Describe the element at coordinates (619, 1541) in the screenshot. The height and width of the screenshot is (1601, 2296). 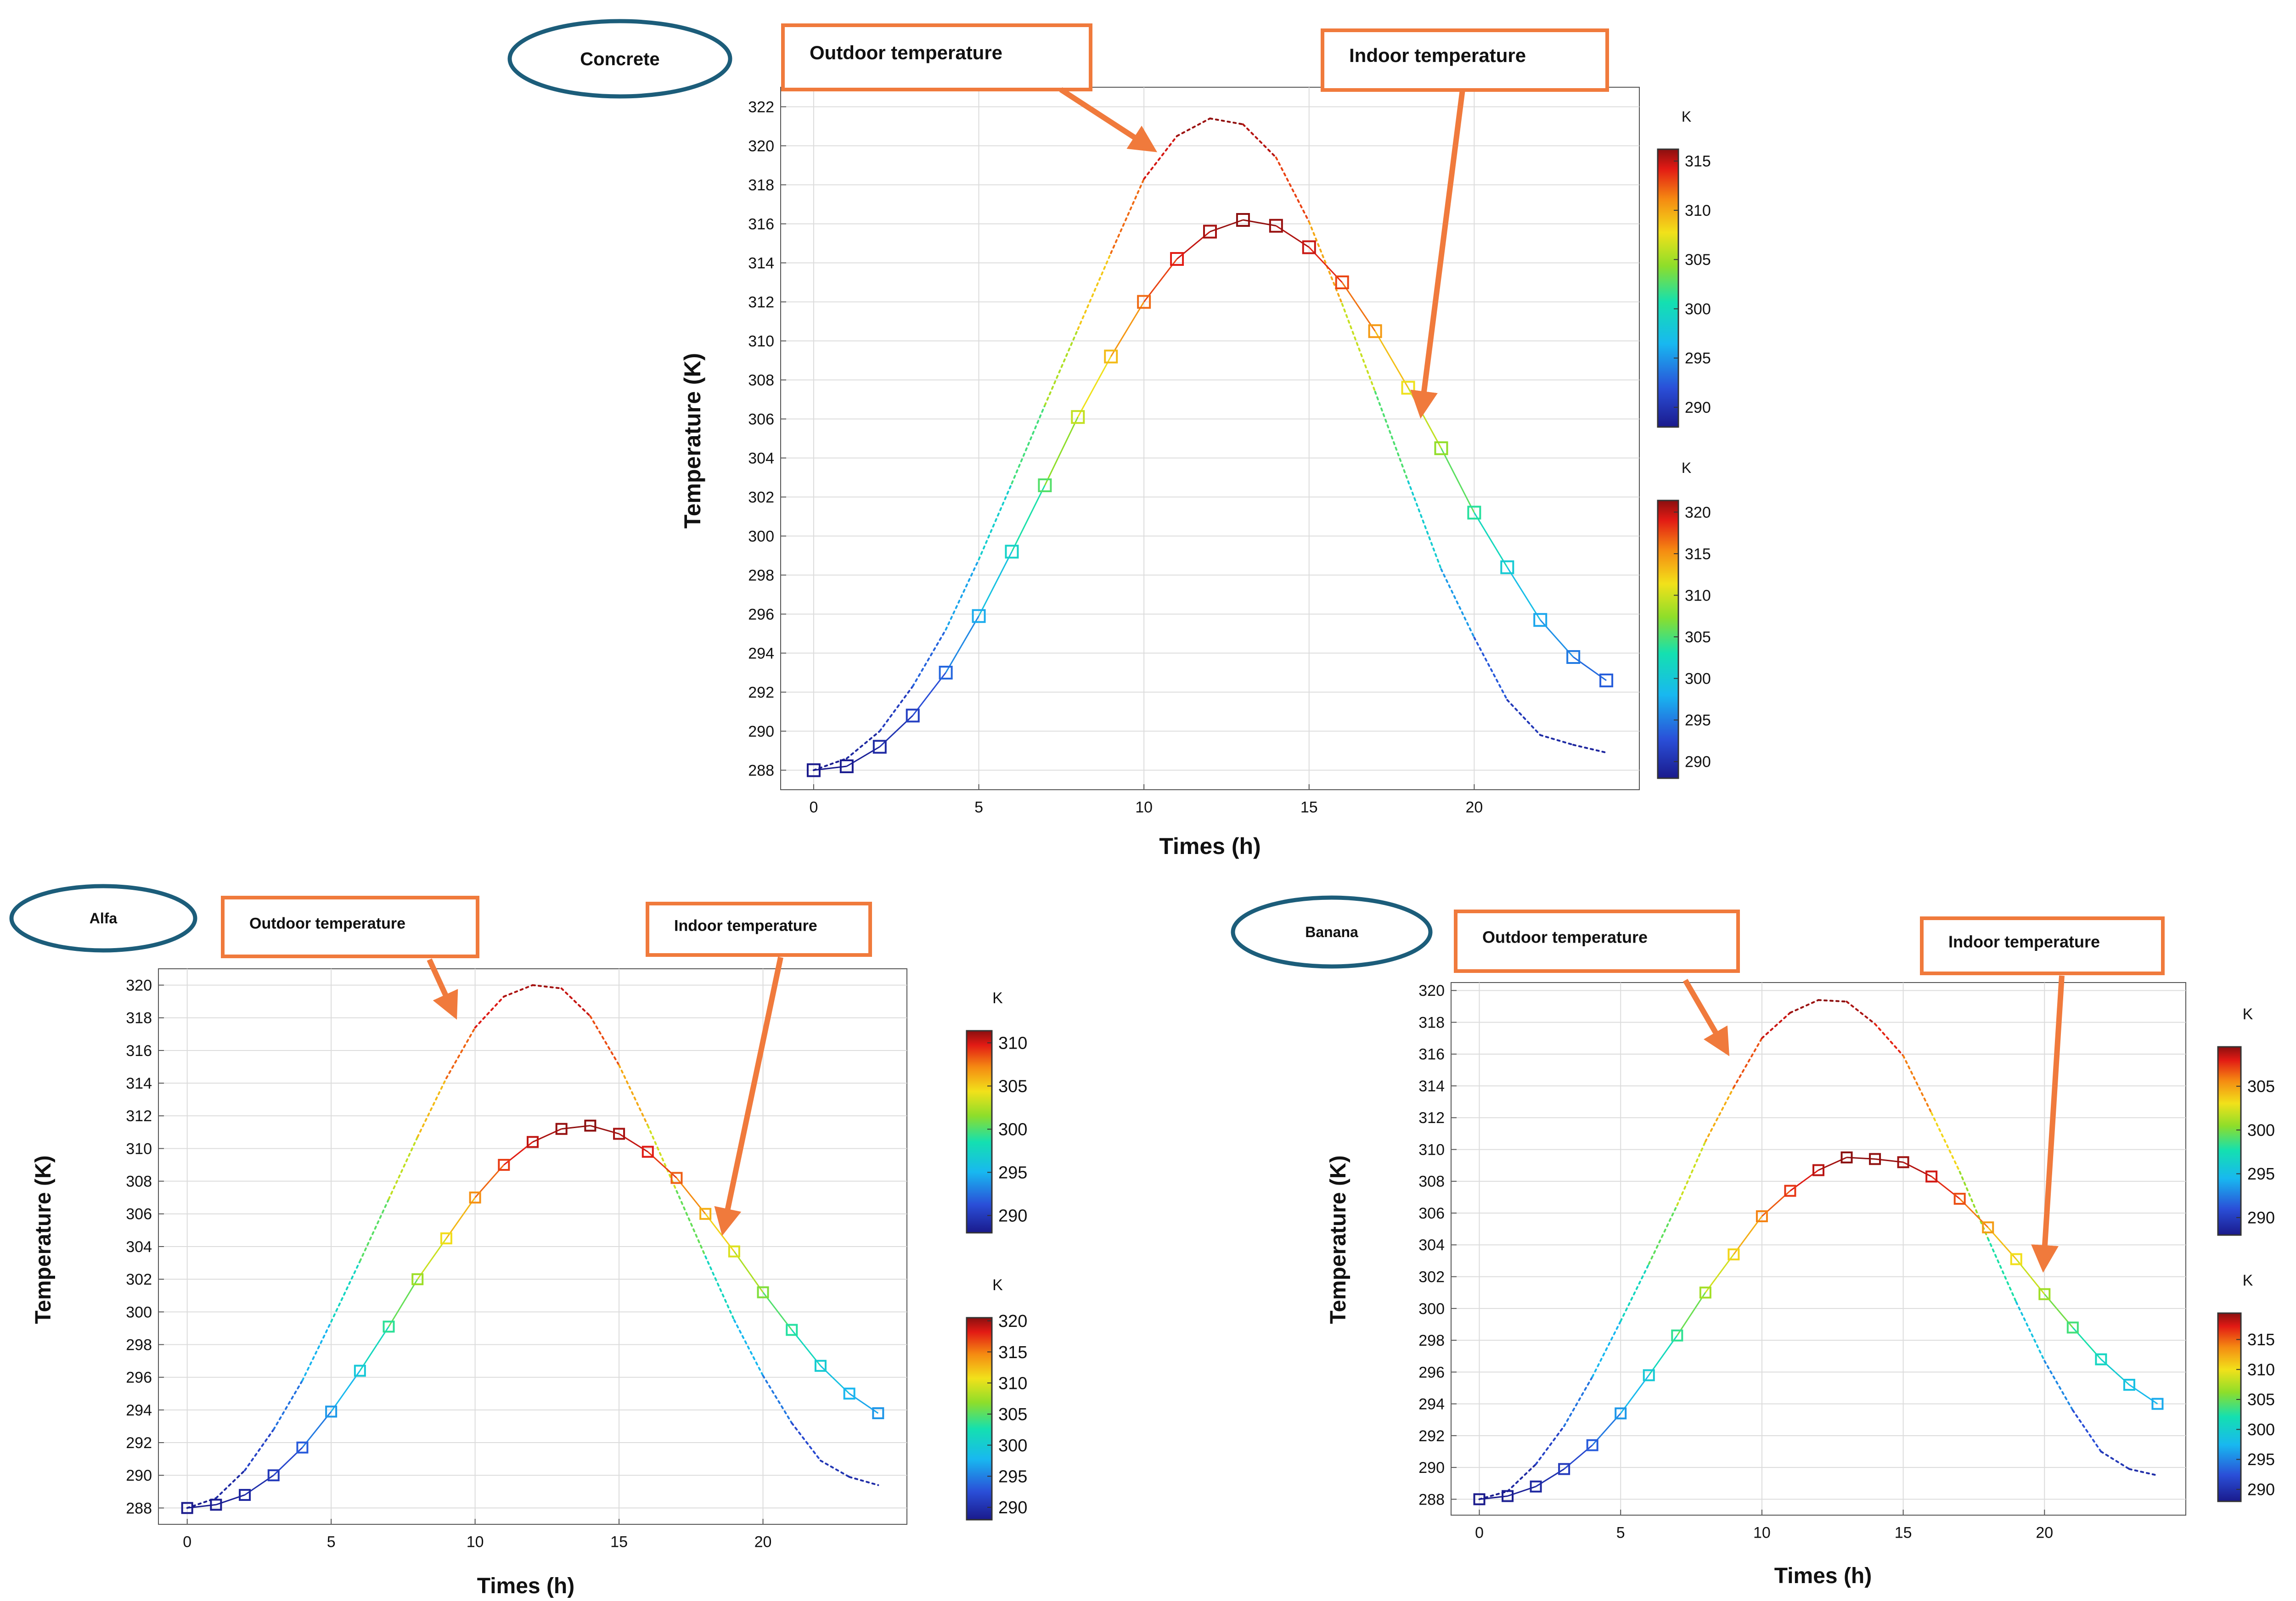
I see `x-tick-label: 15` at that location.